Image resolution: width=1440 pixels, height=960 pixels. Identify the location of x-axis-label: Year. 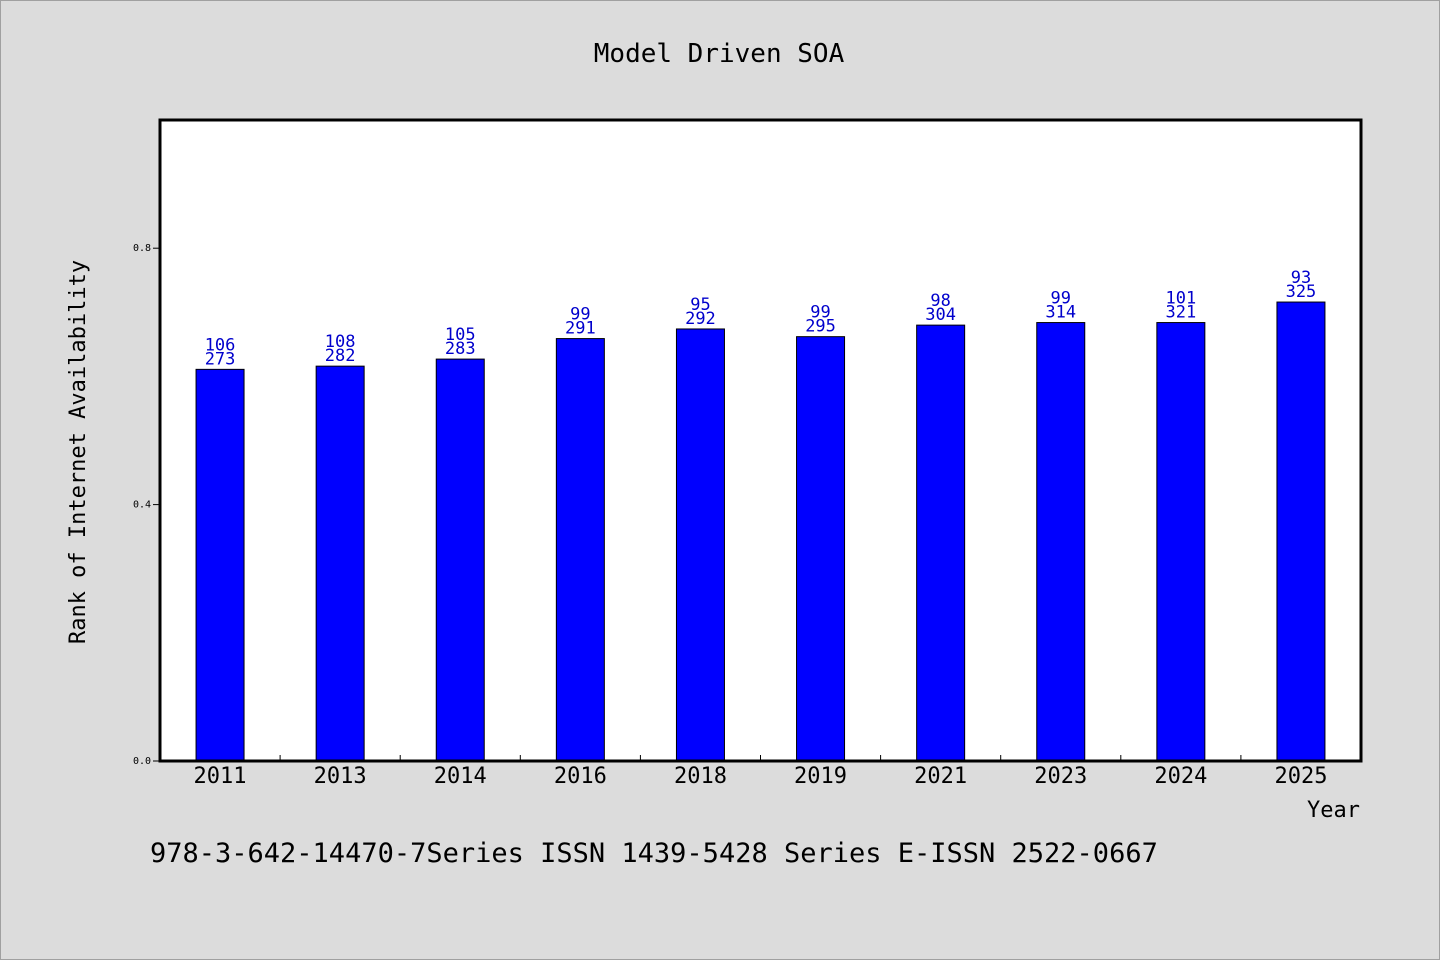
(1333, 810).